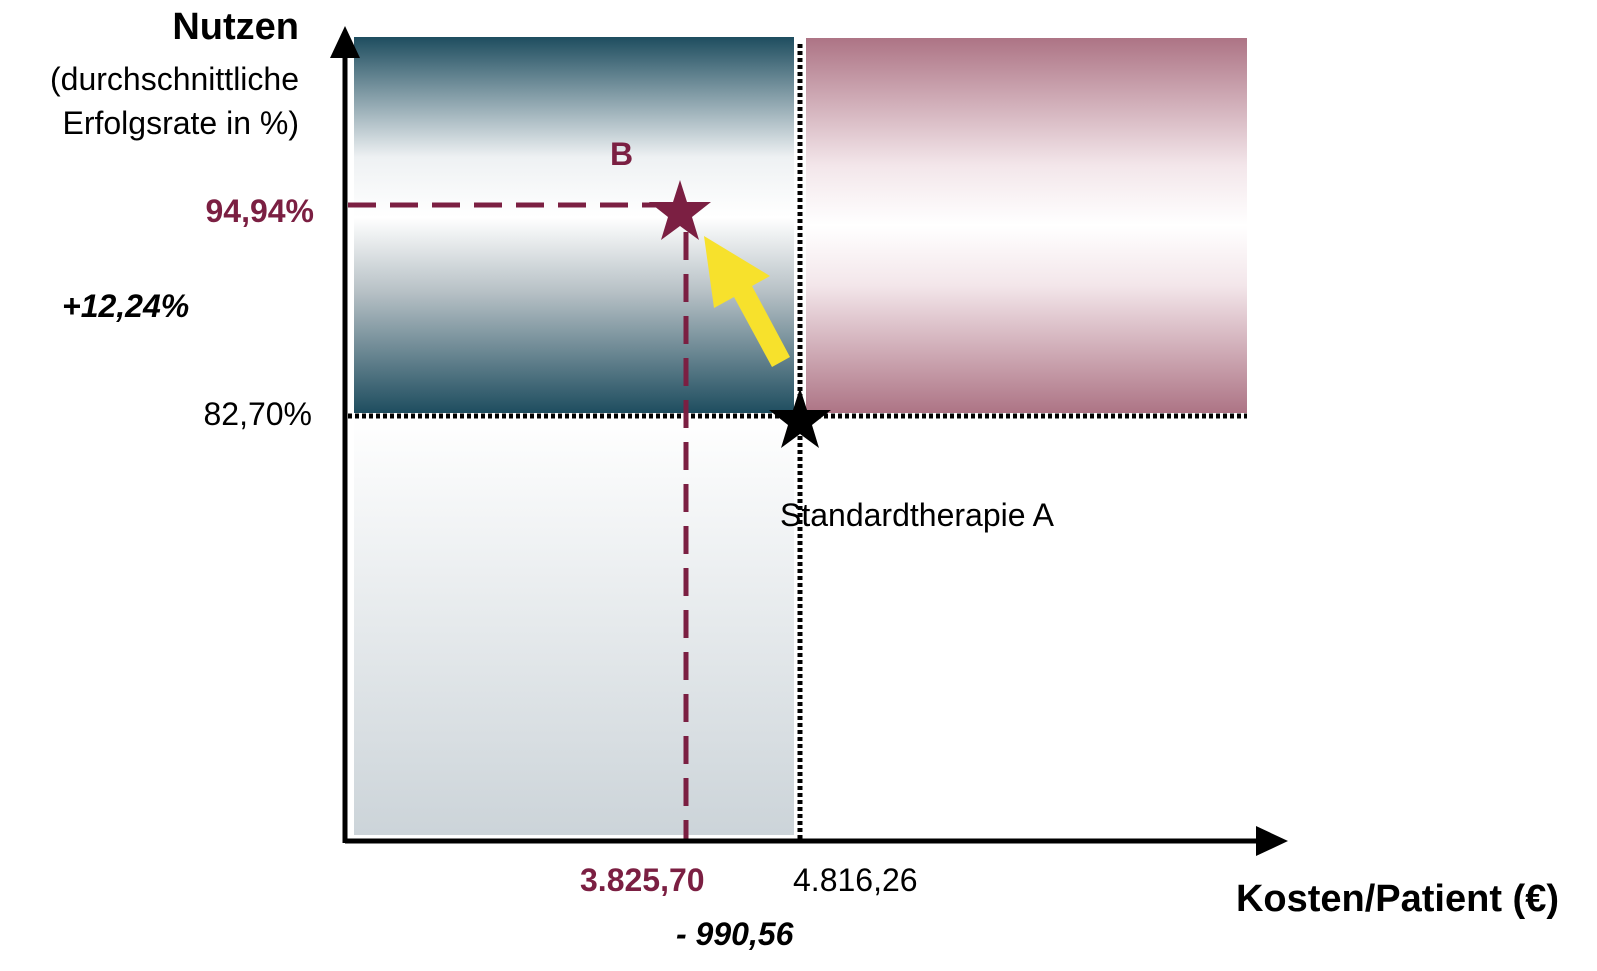  Describe the element at coordinates (855, 880) in the screenshot. I see `therapy-a-cost-label: 4.816,26` at that location.